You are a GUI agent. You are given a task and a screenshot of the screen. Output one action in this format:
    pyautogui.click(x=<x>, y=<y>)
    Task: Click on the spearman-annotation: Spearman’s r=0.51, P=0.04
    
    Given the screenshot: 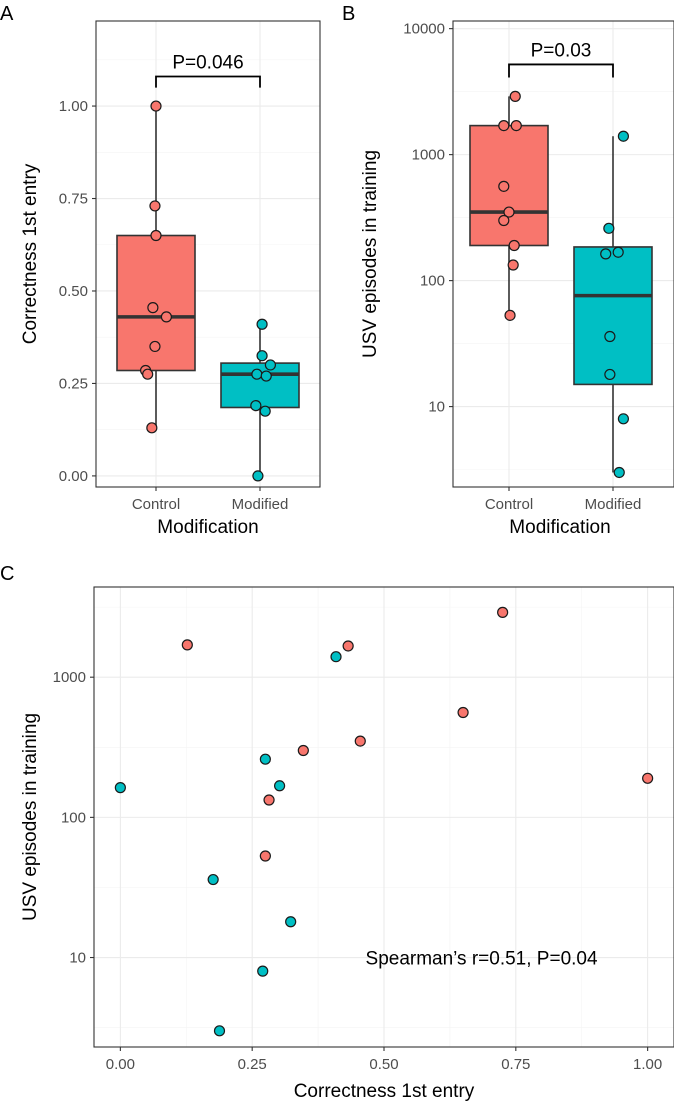 What is the action you would take?
    pyautogui.click(x=482, y=959)
    